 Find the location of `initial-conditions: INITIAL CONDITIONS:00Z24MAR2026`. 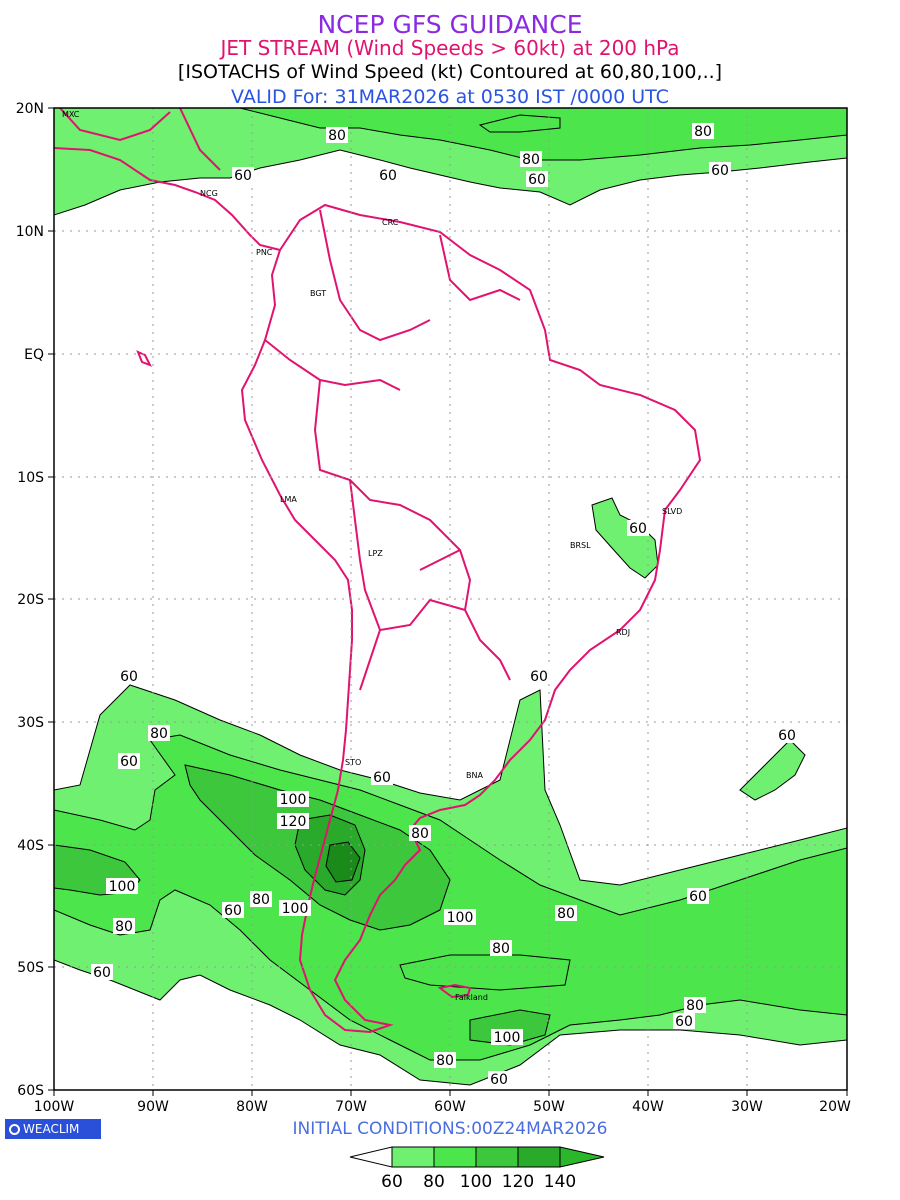

initial-conditions: INITIAL CONDITIONS:00Z24MAR2026 is located at coordinates (450, 1129).